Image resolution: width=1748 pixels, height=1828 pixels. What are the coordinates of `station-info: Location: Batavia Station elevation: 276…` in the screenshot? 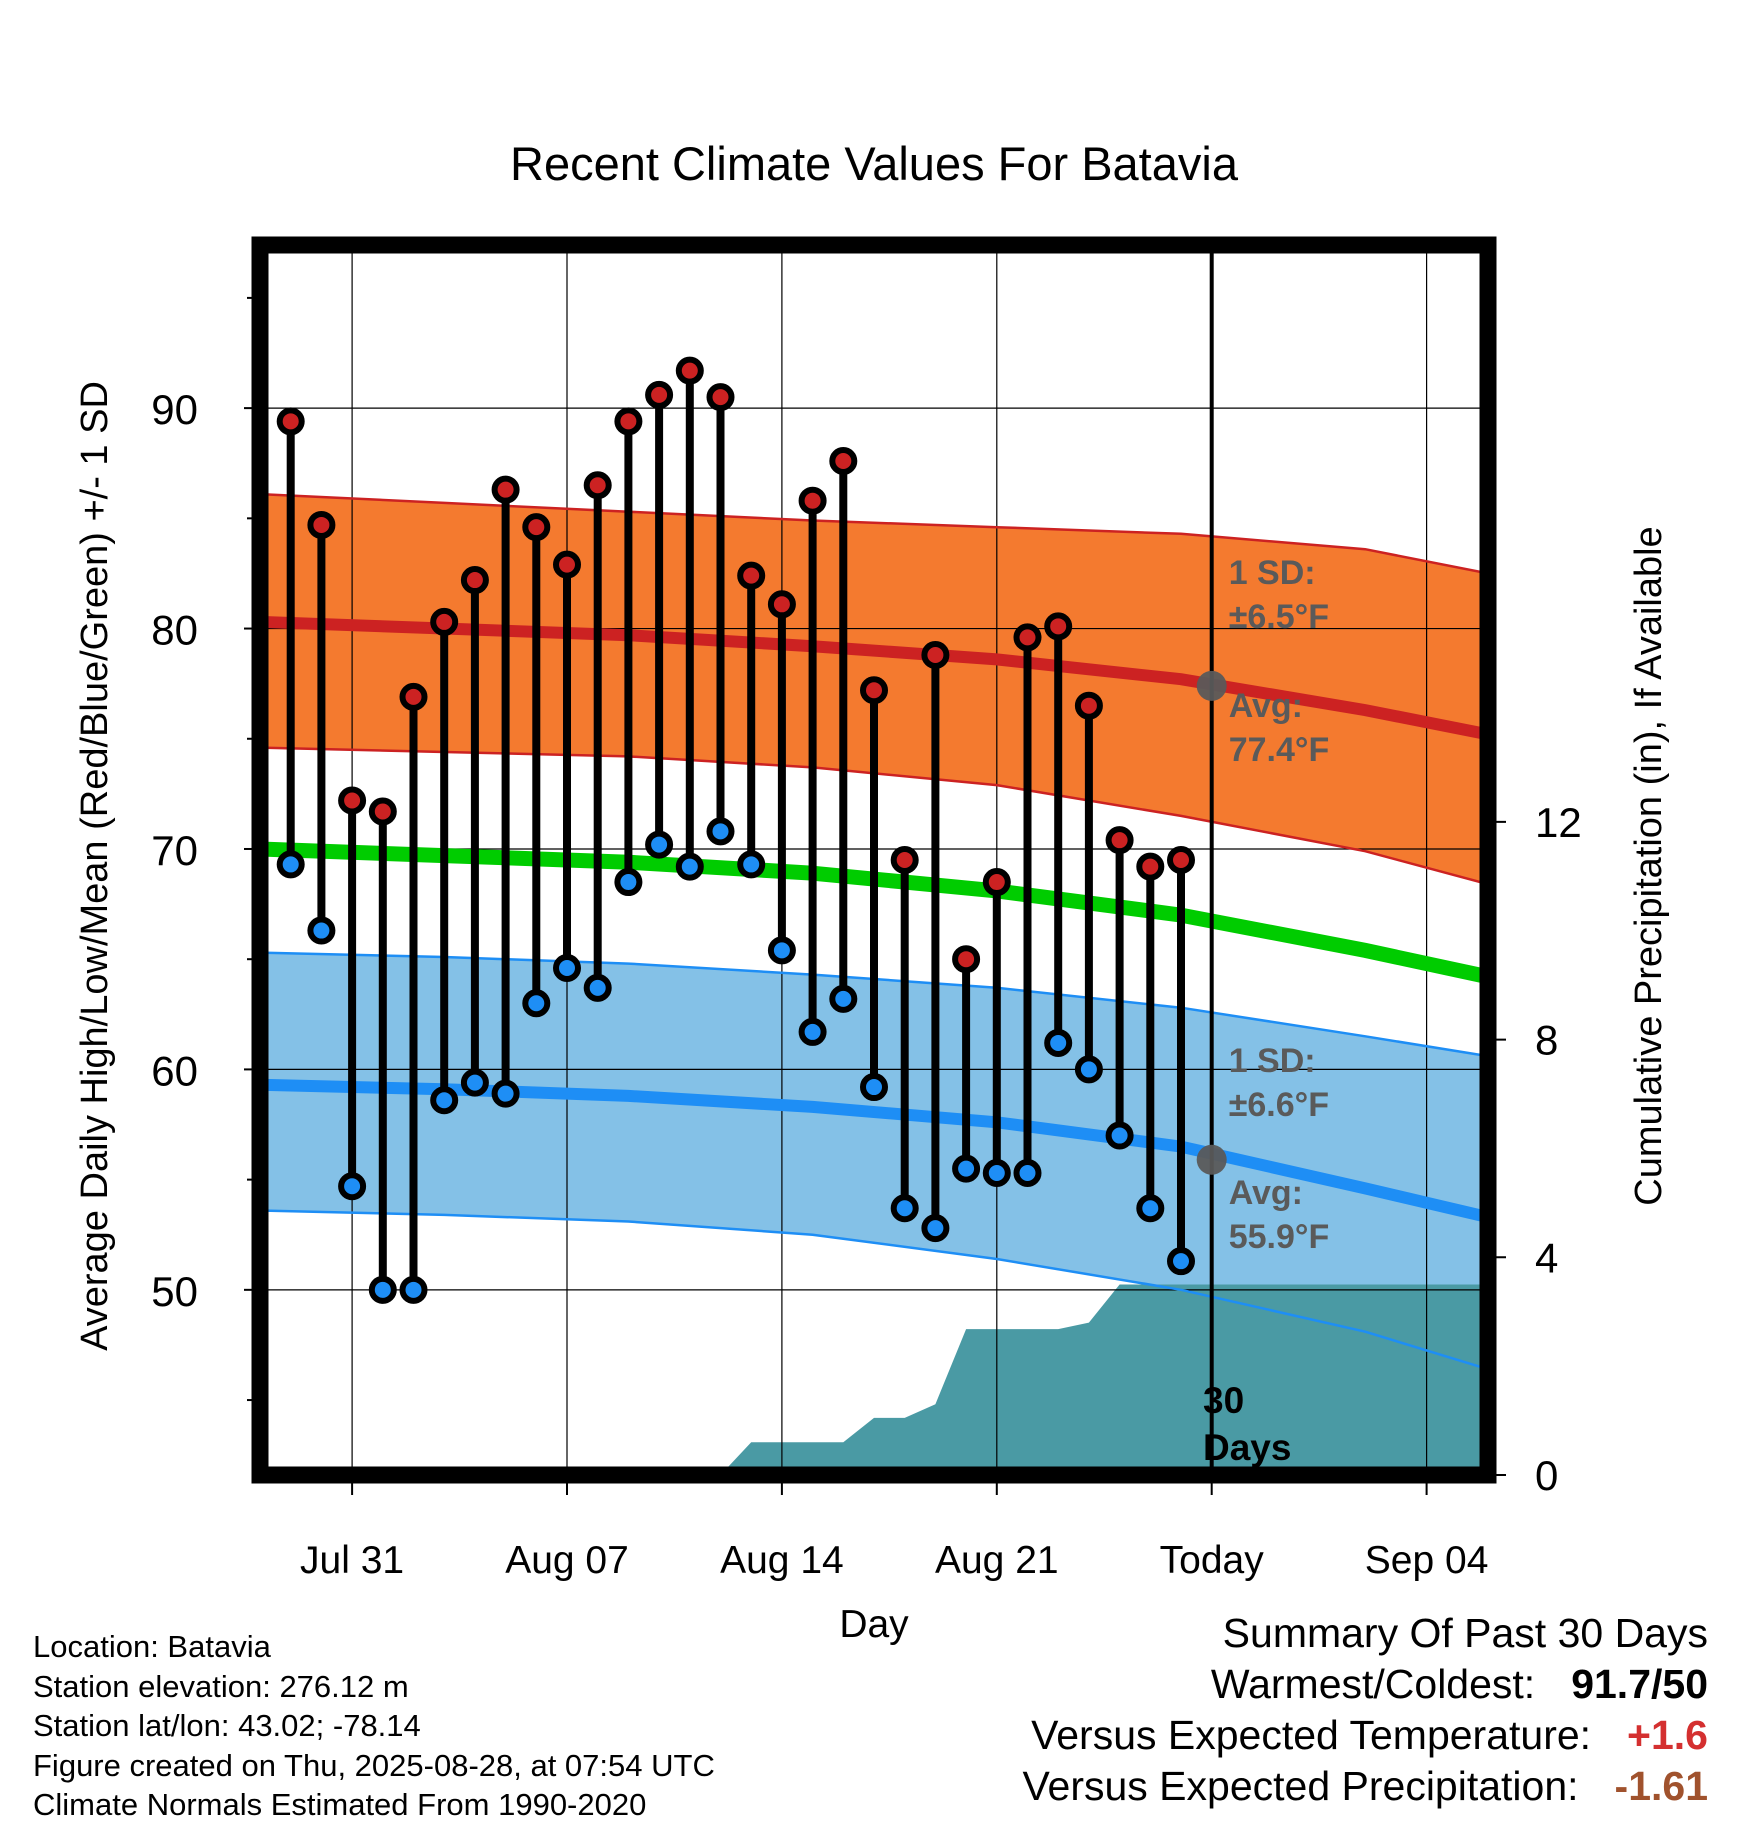 It's located at (374, 1726).